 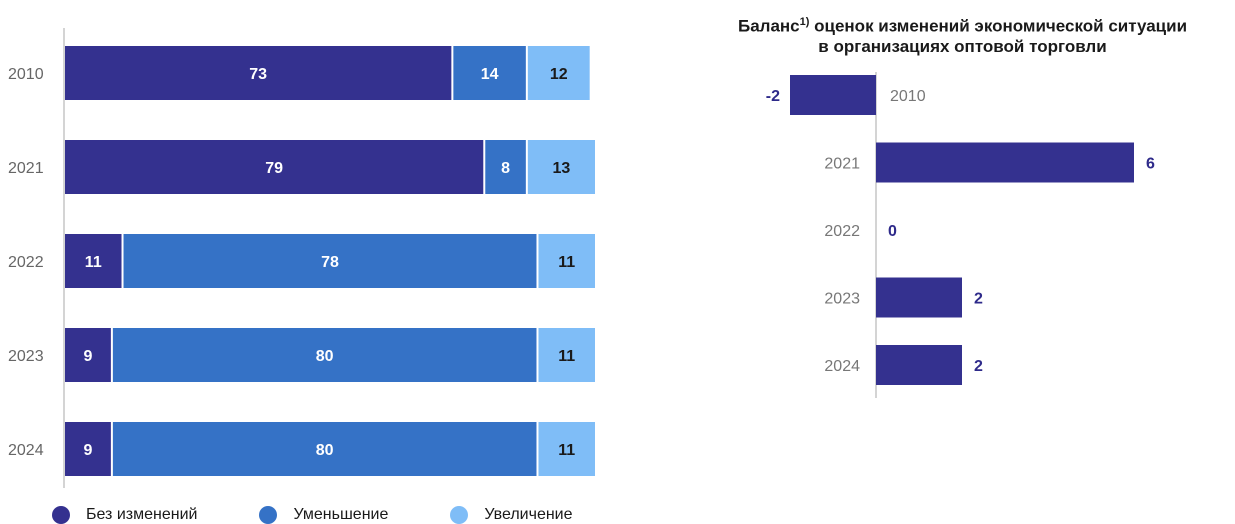 I want to click on data-label: 78, so click(x=330, y=262).